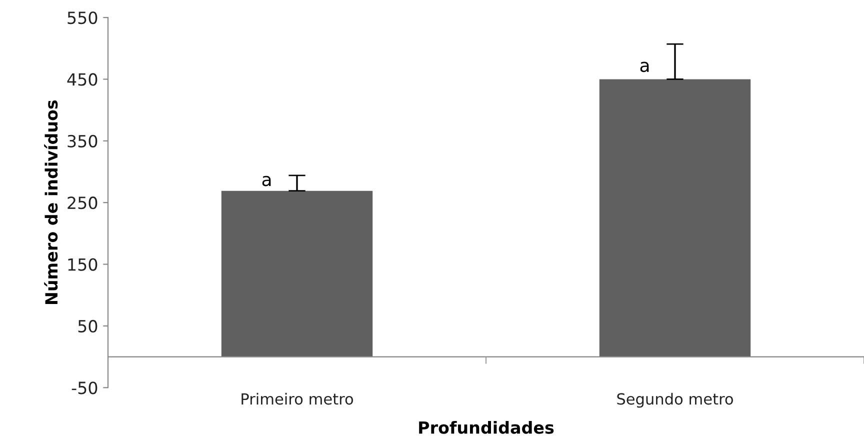  I want to click on y-axis-title: Número de indivíduos, so click(51, 202).